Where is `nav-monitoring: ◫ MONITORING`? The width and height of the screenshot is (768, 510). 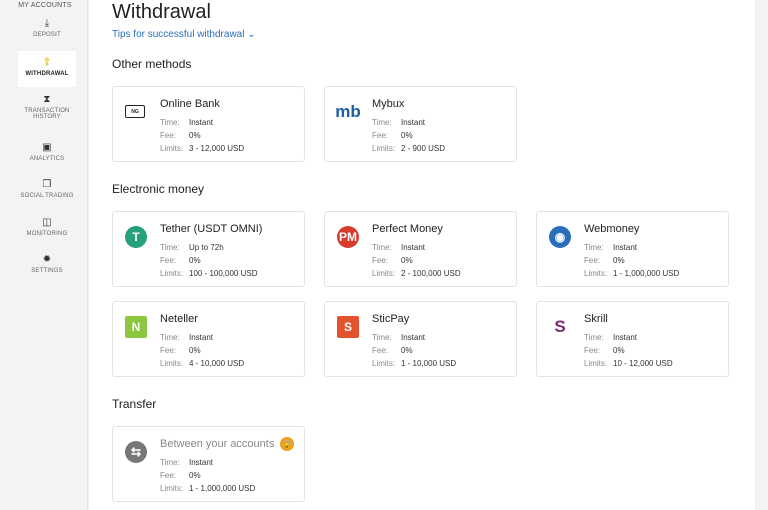 nav-monitoring: ◫ MONITORING is located at coordinates (47, 227).